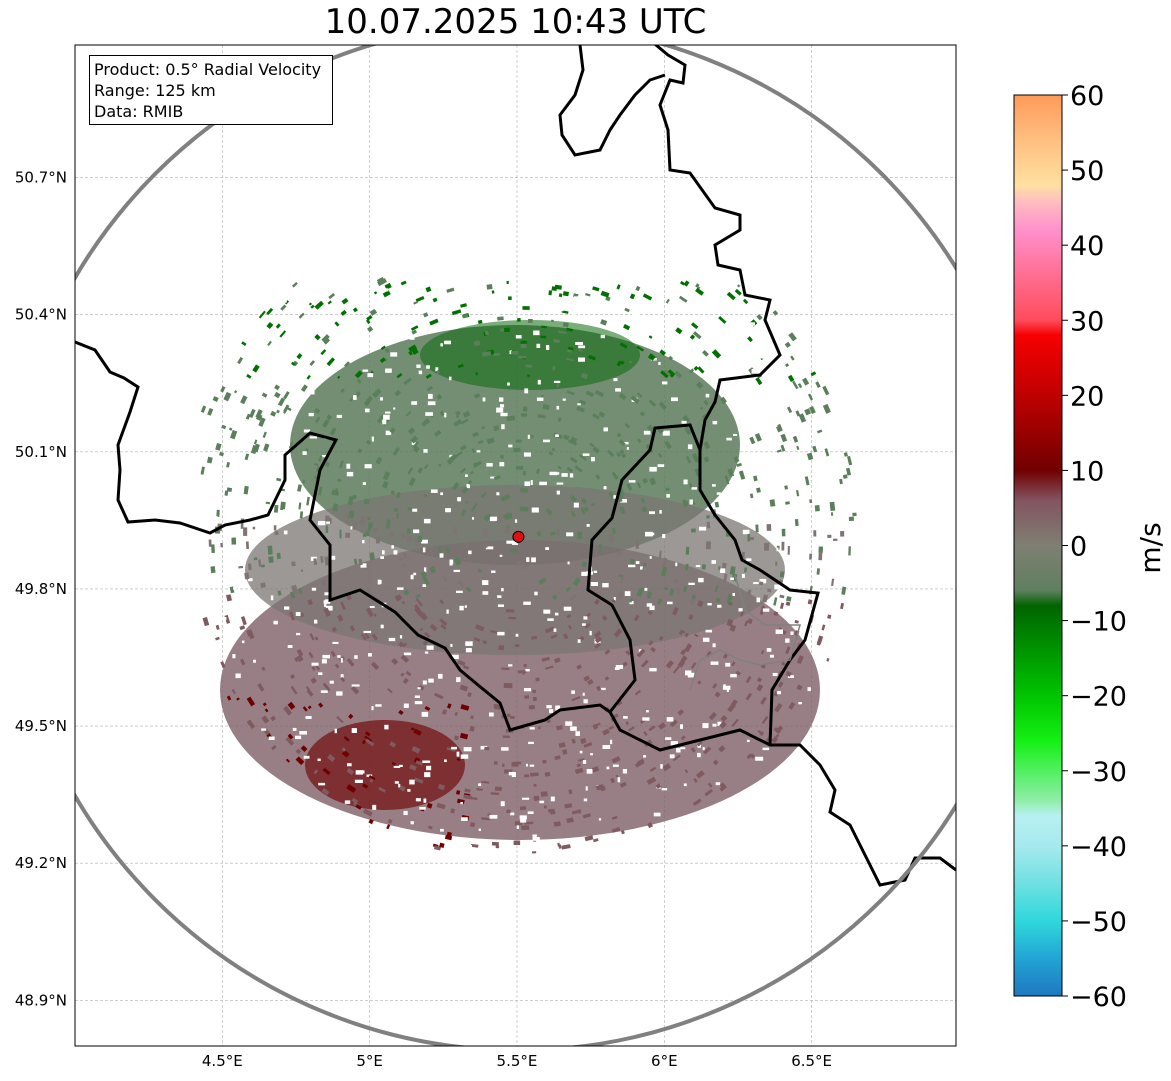  Describe the element at coordinates (1098, 922) in the screenshot. I see `colorbar-tick-label: −50` at that location.